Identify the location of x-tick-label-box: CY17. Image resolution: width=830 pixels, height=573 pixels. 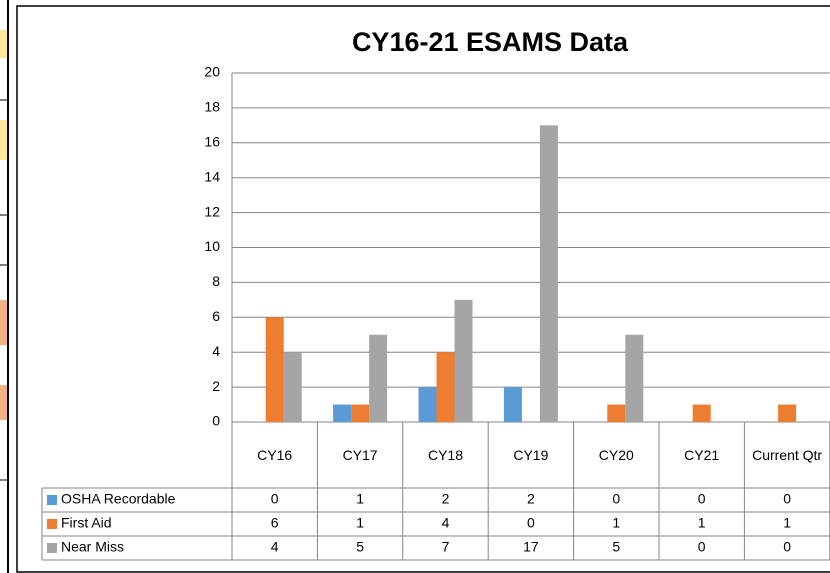
(360, 454).